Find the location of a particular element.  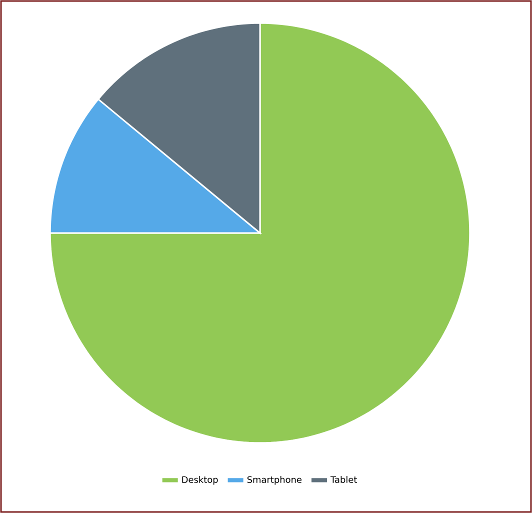

legend-label: Tablet is located at coordinates (343, 479).